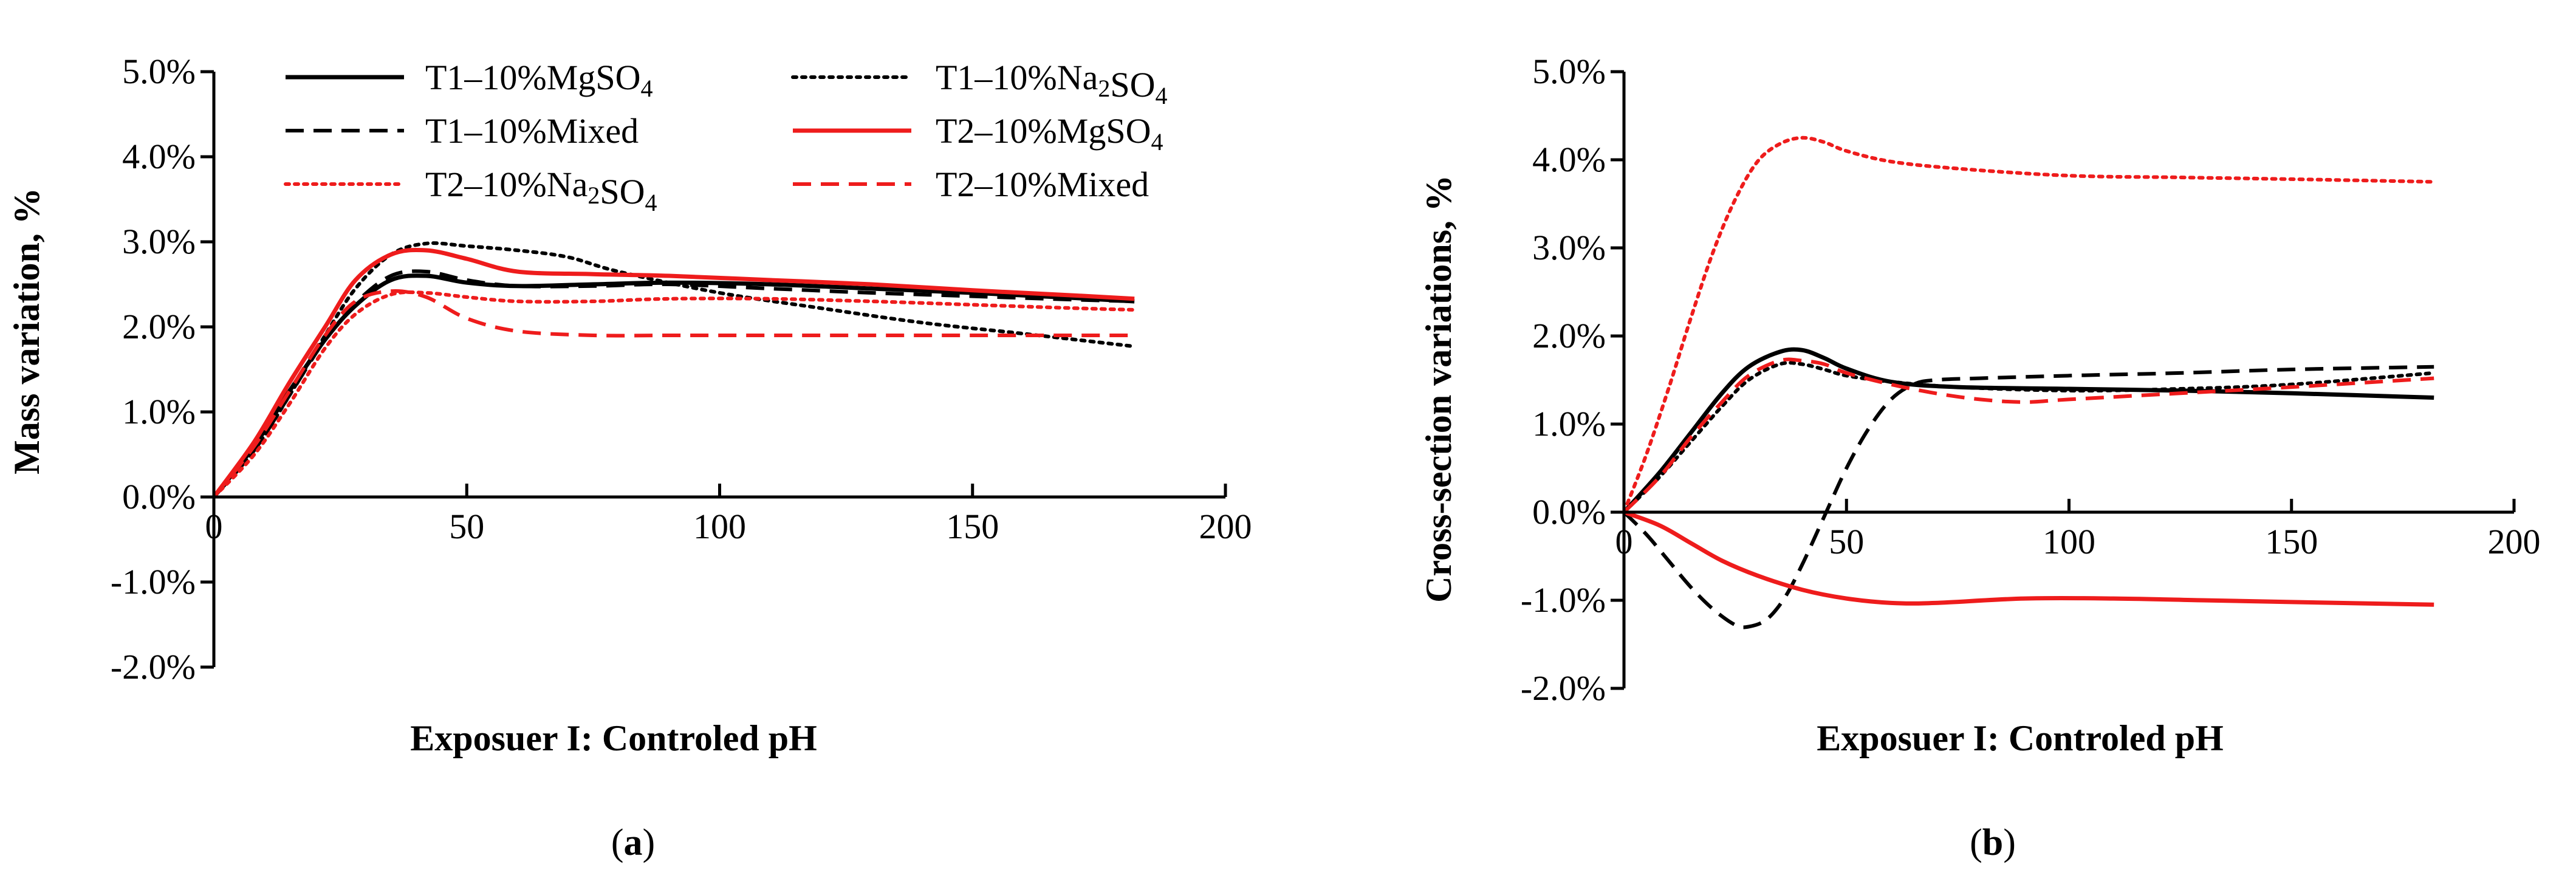 Image resolution: width=2576 pixels, height=884 pixels. I want to click on chart-b-y-axis-label: Cross-section variations, %, so click(1439, 389).